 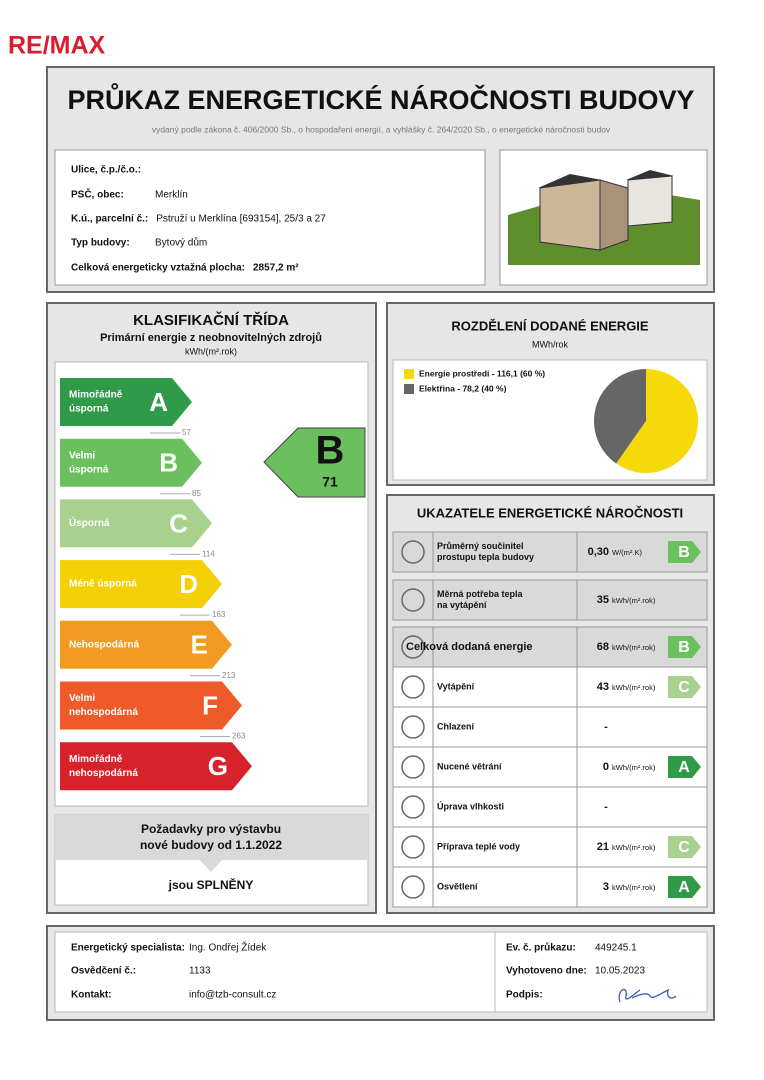 What do you see at coordinates (619, 416) in the screenshot?
I see `pie-slice` at bounding box center [619, 416].